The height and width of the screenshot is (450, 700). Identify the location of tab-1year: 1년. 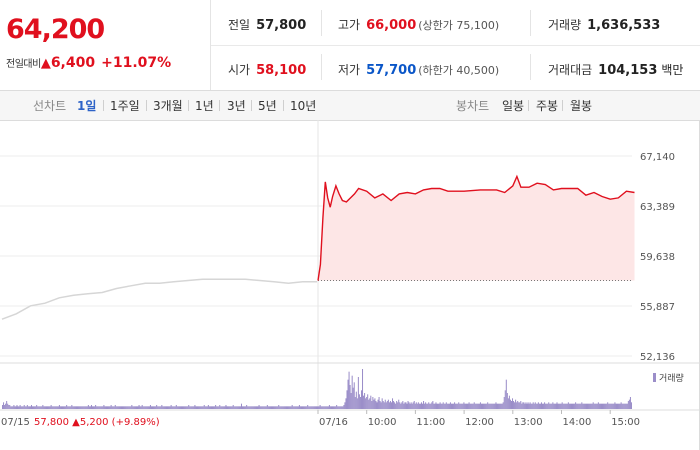
(204, 106).